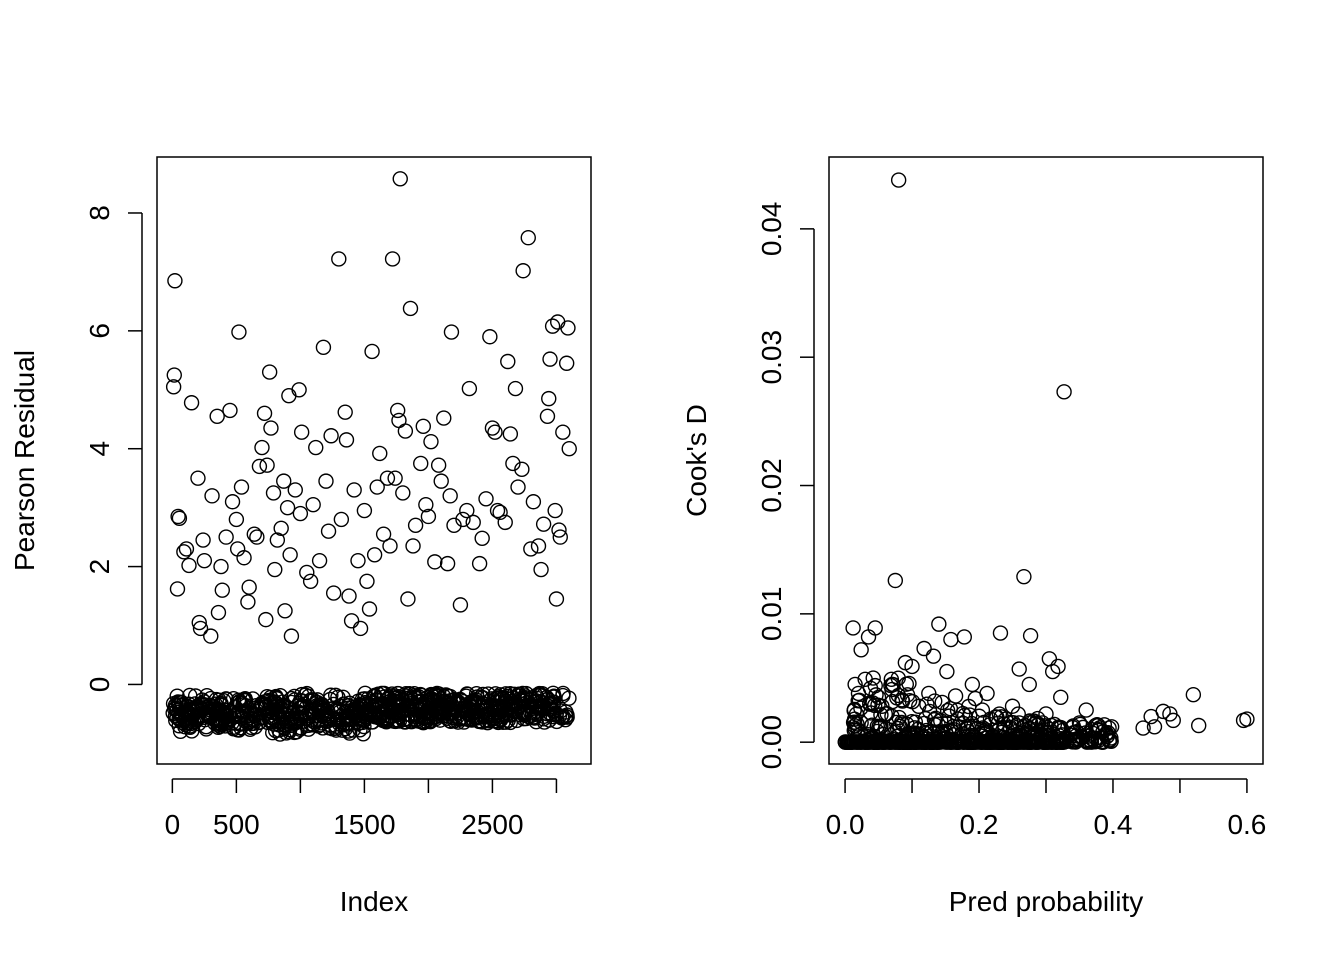 This screenshot has width=1344, height=960. What do you see at coordinates (99, 449) in the screenshot?
I see `y-tick-label: 4` at bounding box center [99, 449].